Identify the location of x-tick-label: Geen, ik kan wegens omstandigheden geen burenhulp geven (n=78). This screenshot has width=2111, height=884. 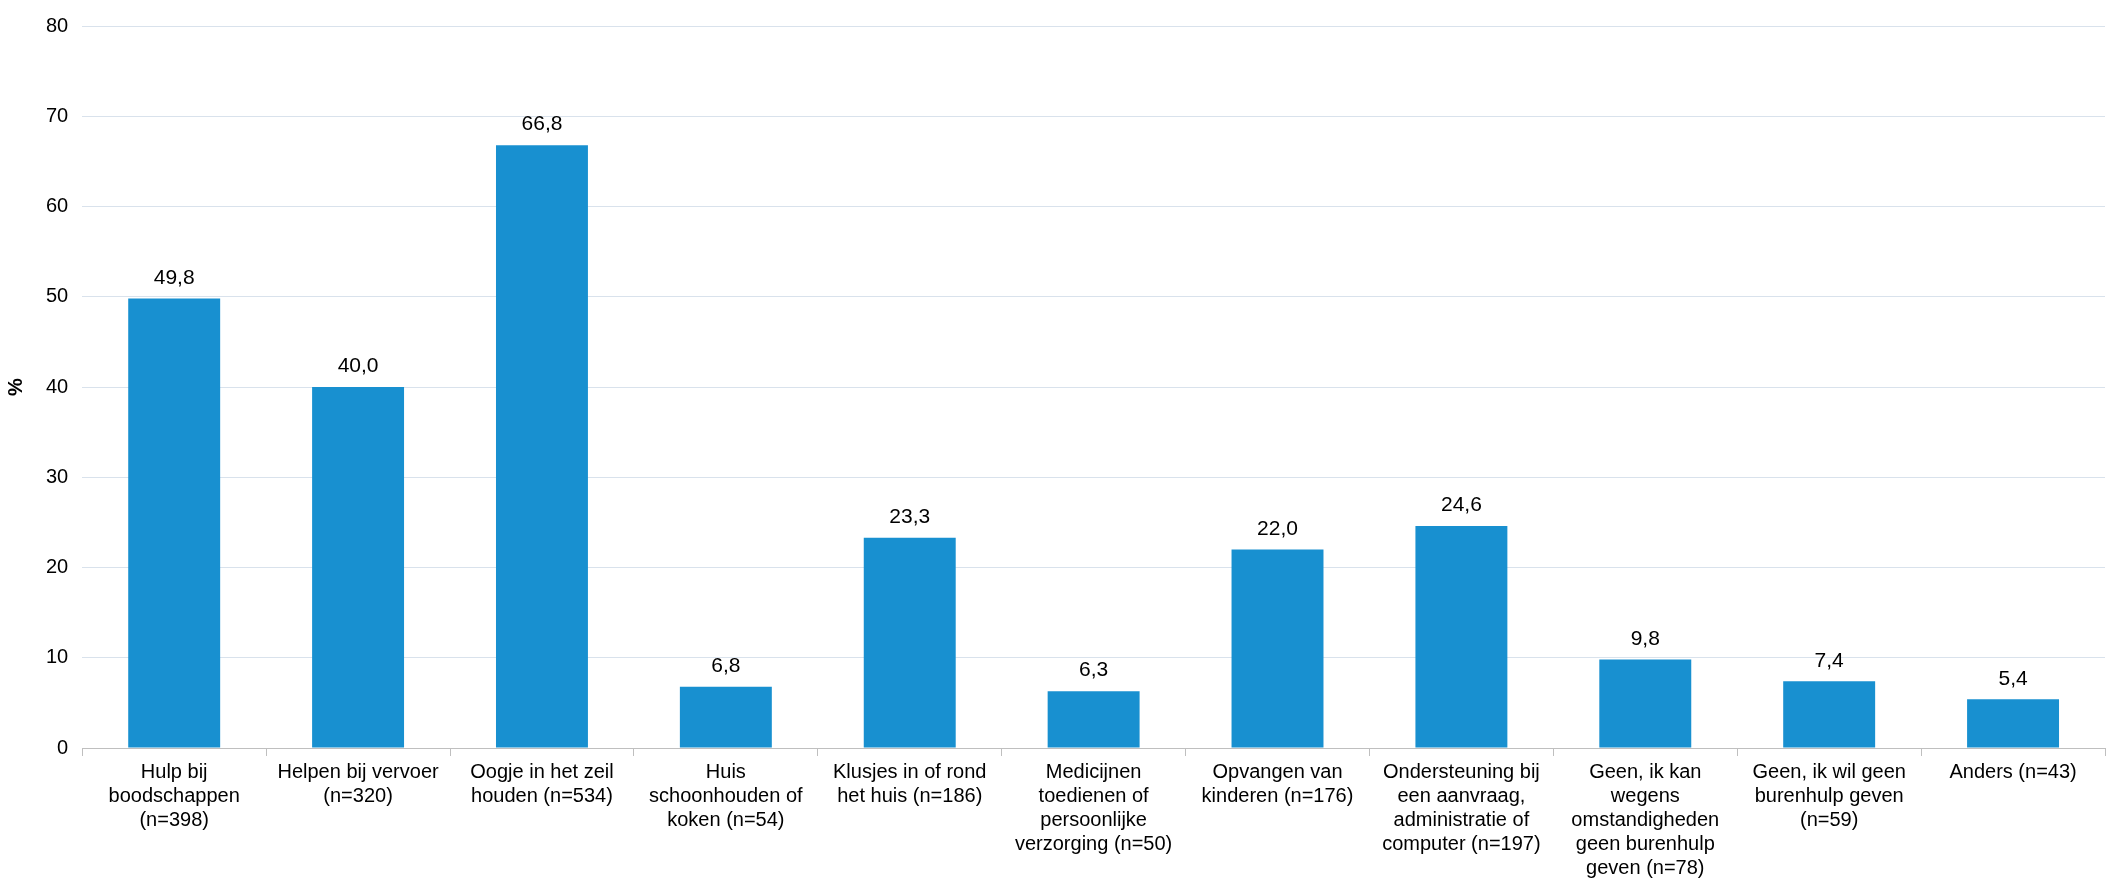
(1645, 818).